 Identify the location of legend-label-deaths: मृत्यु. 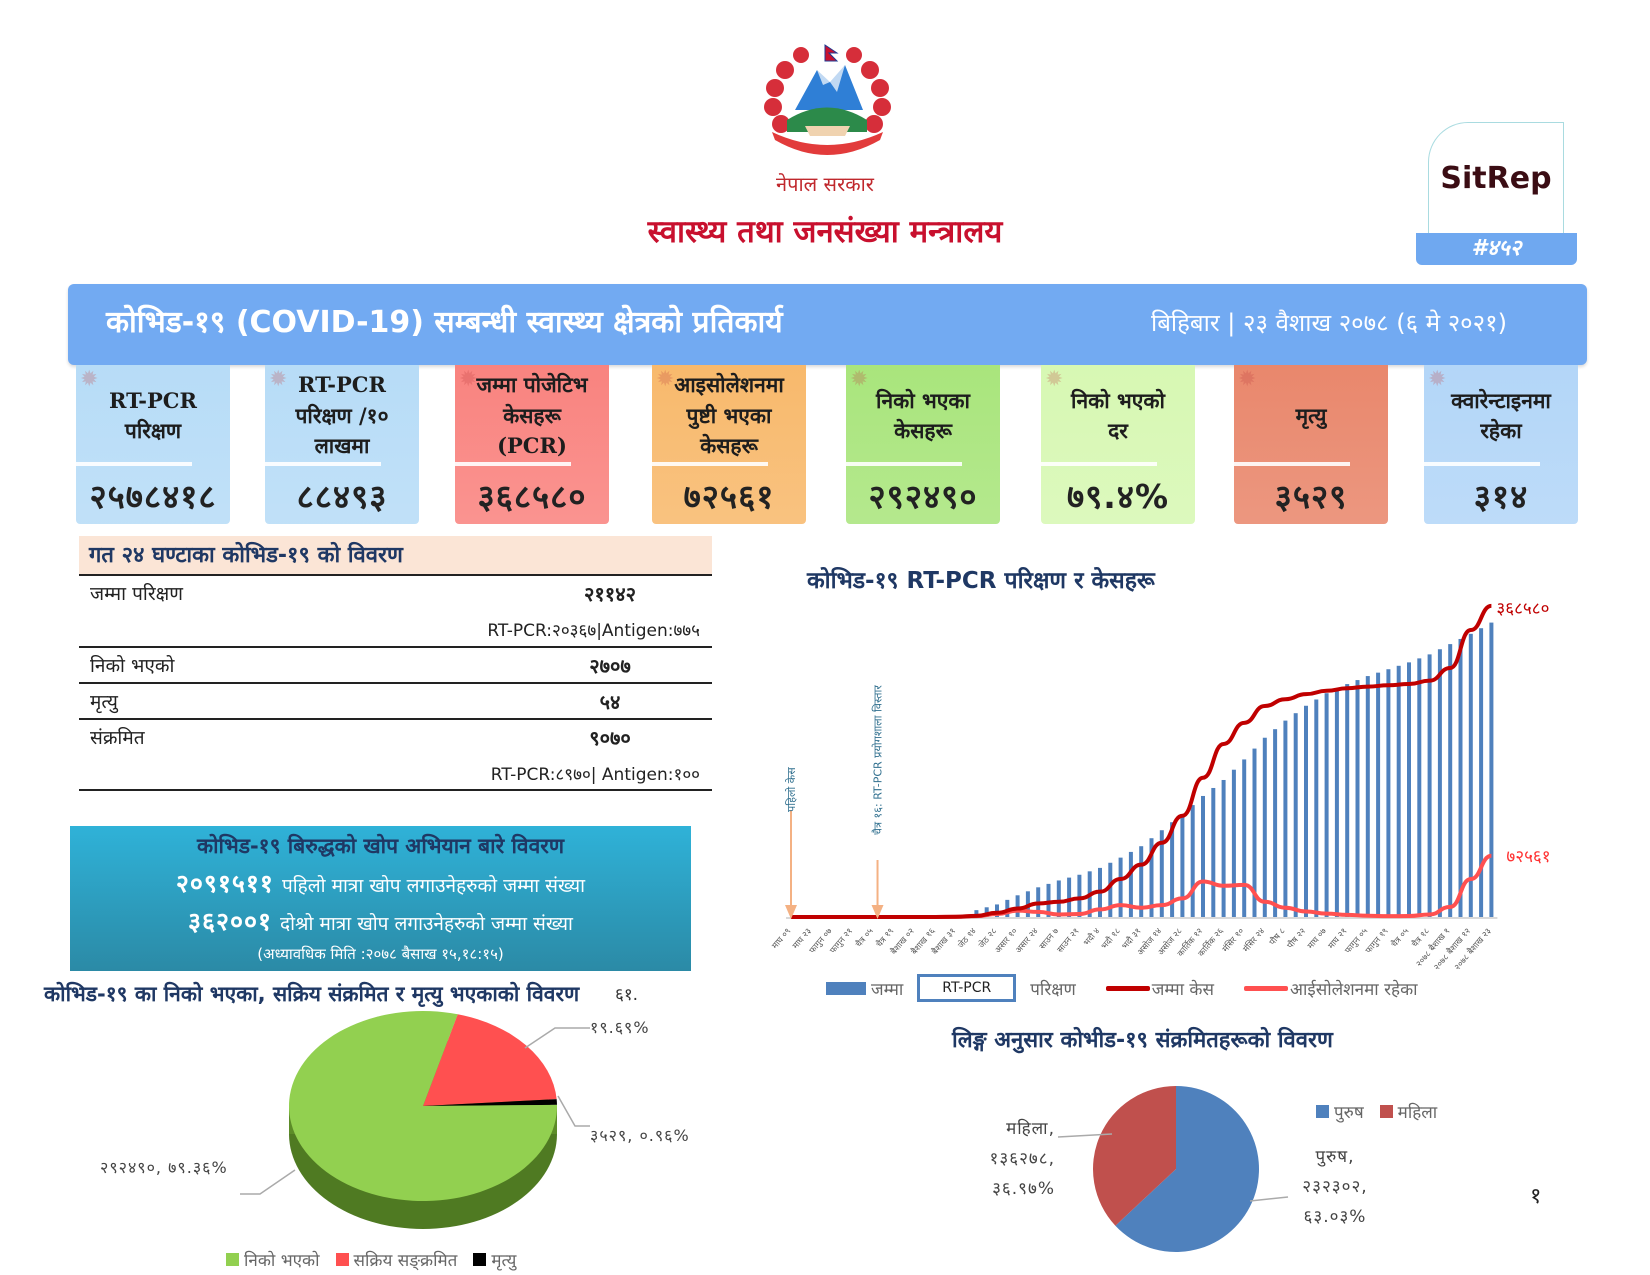
(504, 1261).